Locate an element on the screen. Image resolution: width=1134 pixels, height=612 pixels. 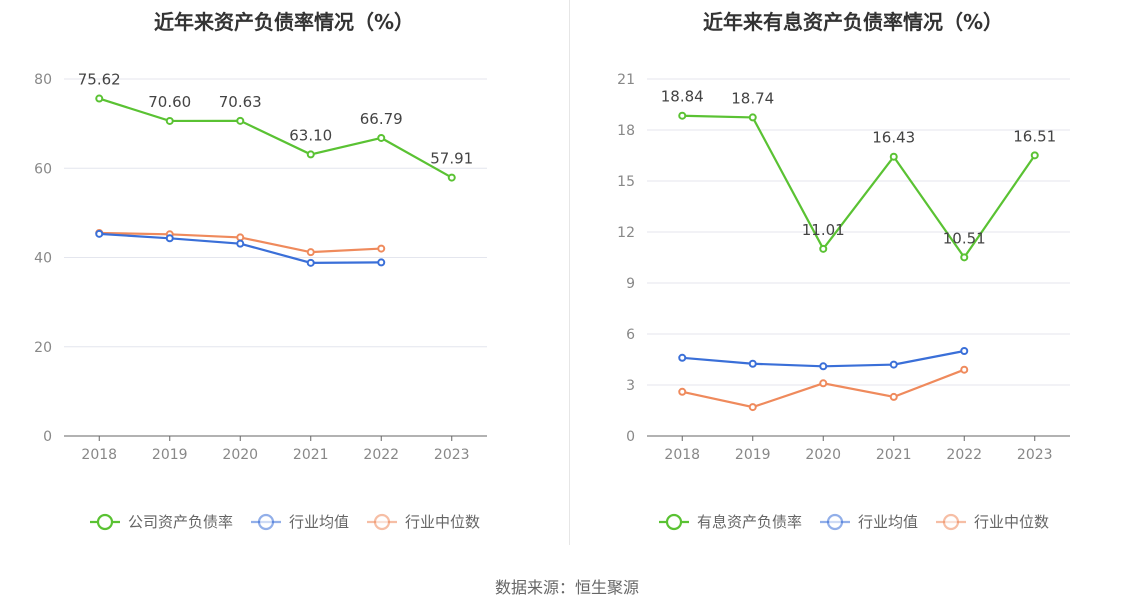
chart-title: 近年来有息资产负债率情况（%） is located at coordinates (853, 22).